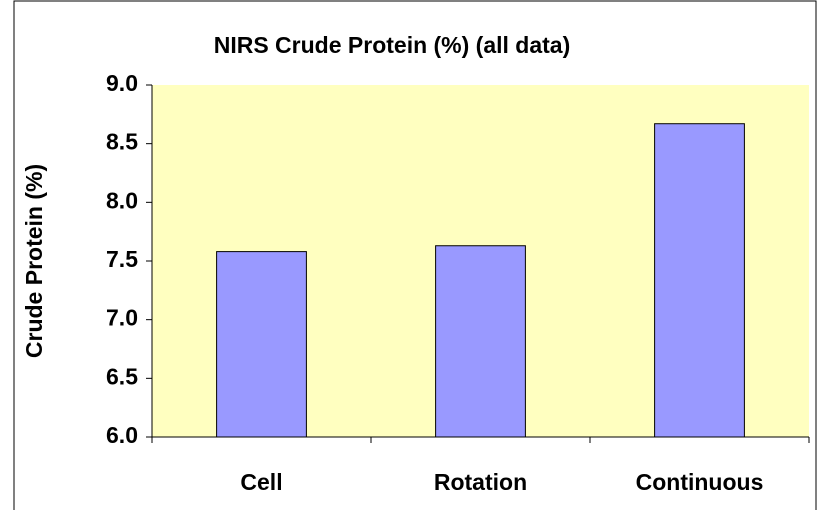 Image resolution: width=817 pixels, height=510 pixels. I want to click on y-tick-label: 9.0, so click(122, 83).